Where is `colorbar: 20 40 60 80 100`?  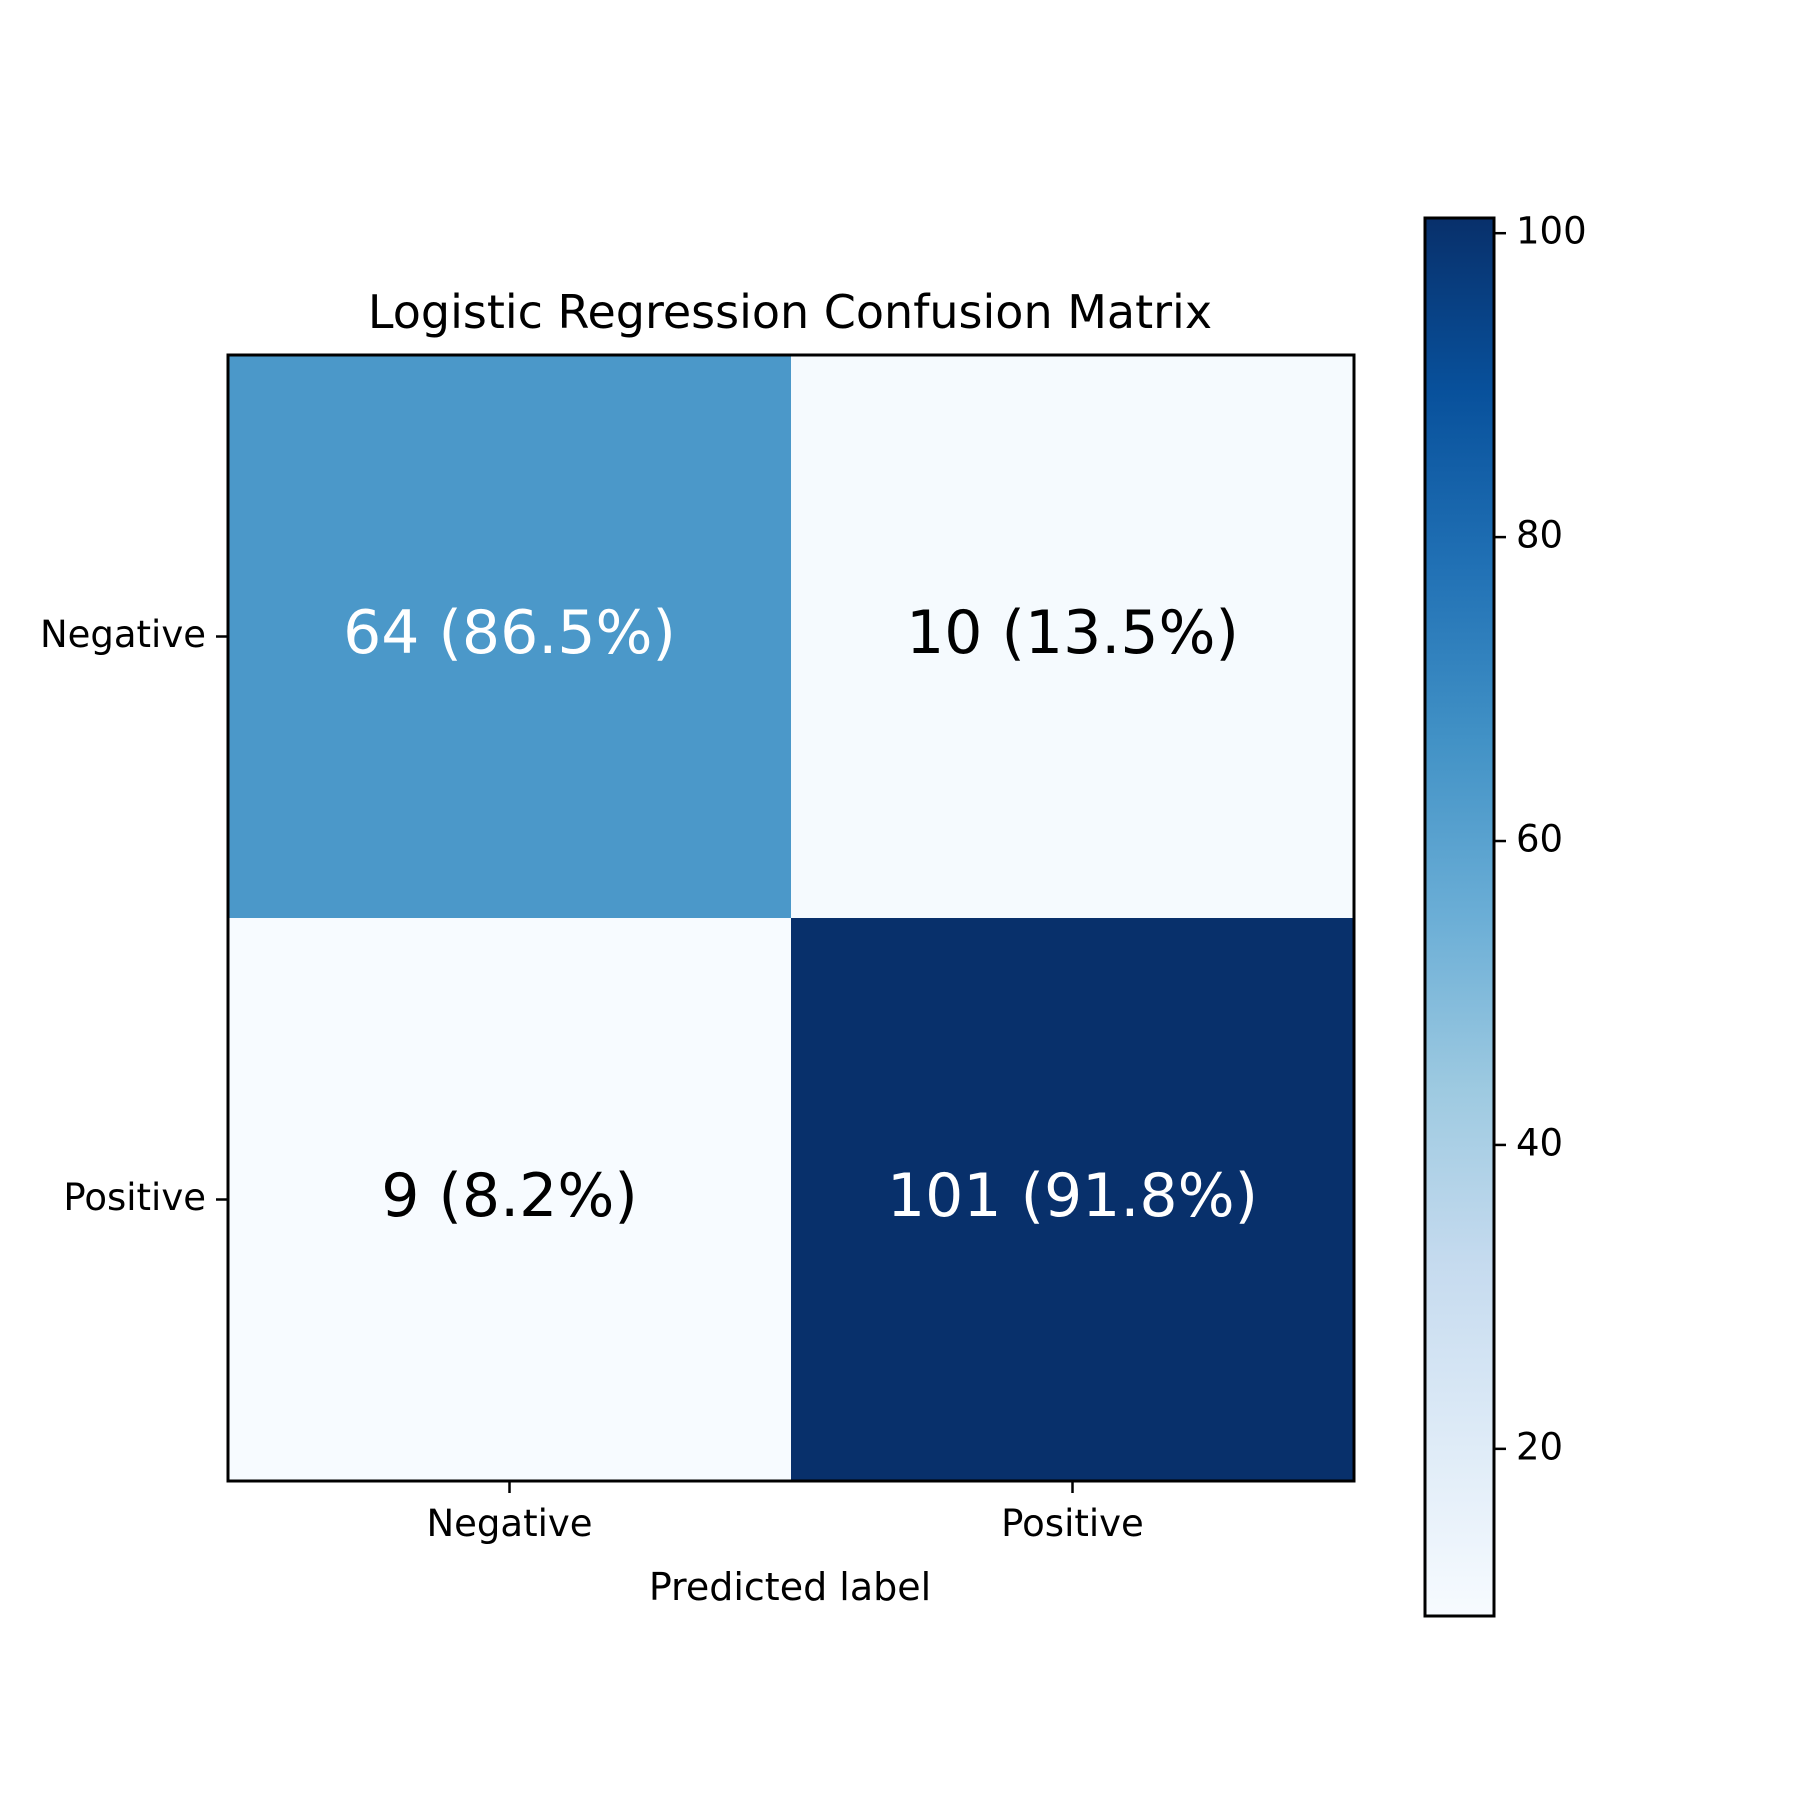 colorbar: 20 40 60 80 100 is located at coordinates (1505, 914).